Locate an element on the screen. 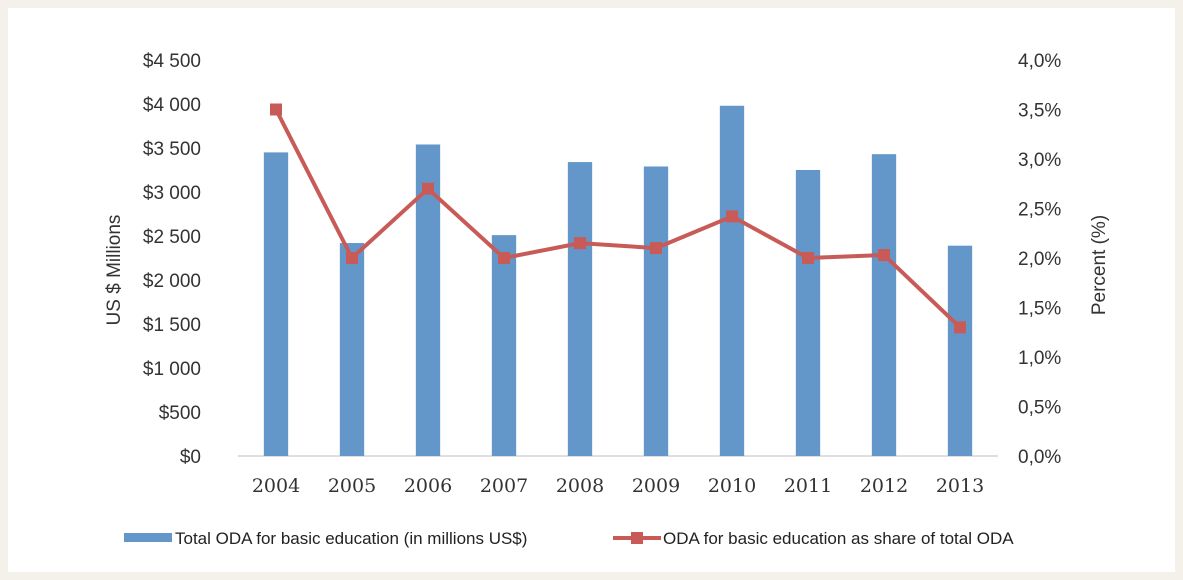 The height and width of the screenshot is (580, 1183). right-y-axis: 0,0% 0,5% 1,0% 1,5% 2,0% 2,5% 3,0% 3,5% 4,0% is located at coordinates (1039, 259).